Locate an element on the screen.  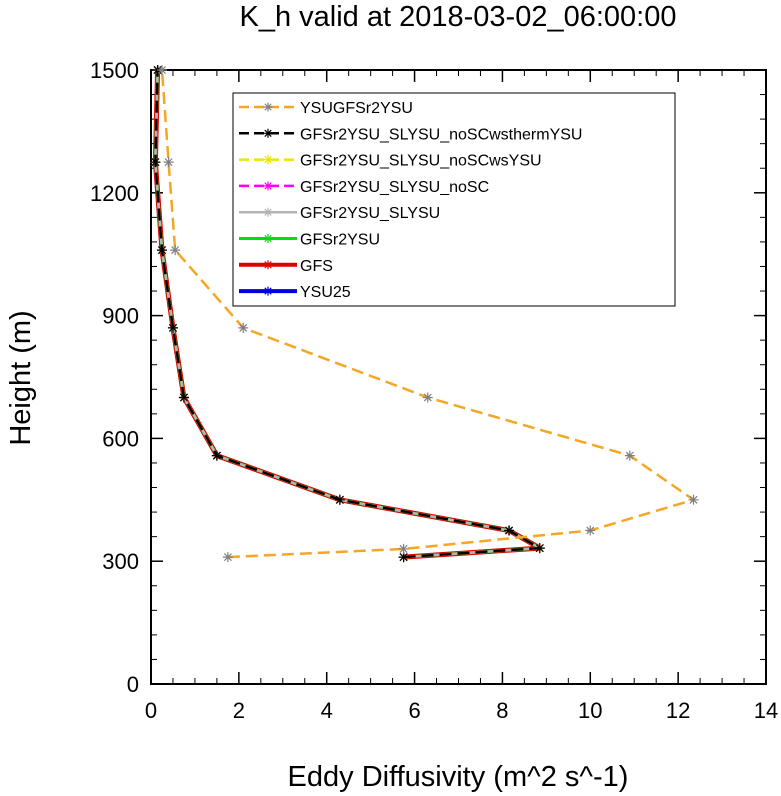
y-tick-label: 1200 is located at coordinates (114, 193).